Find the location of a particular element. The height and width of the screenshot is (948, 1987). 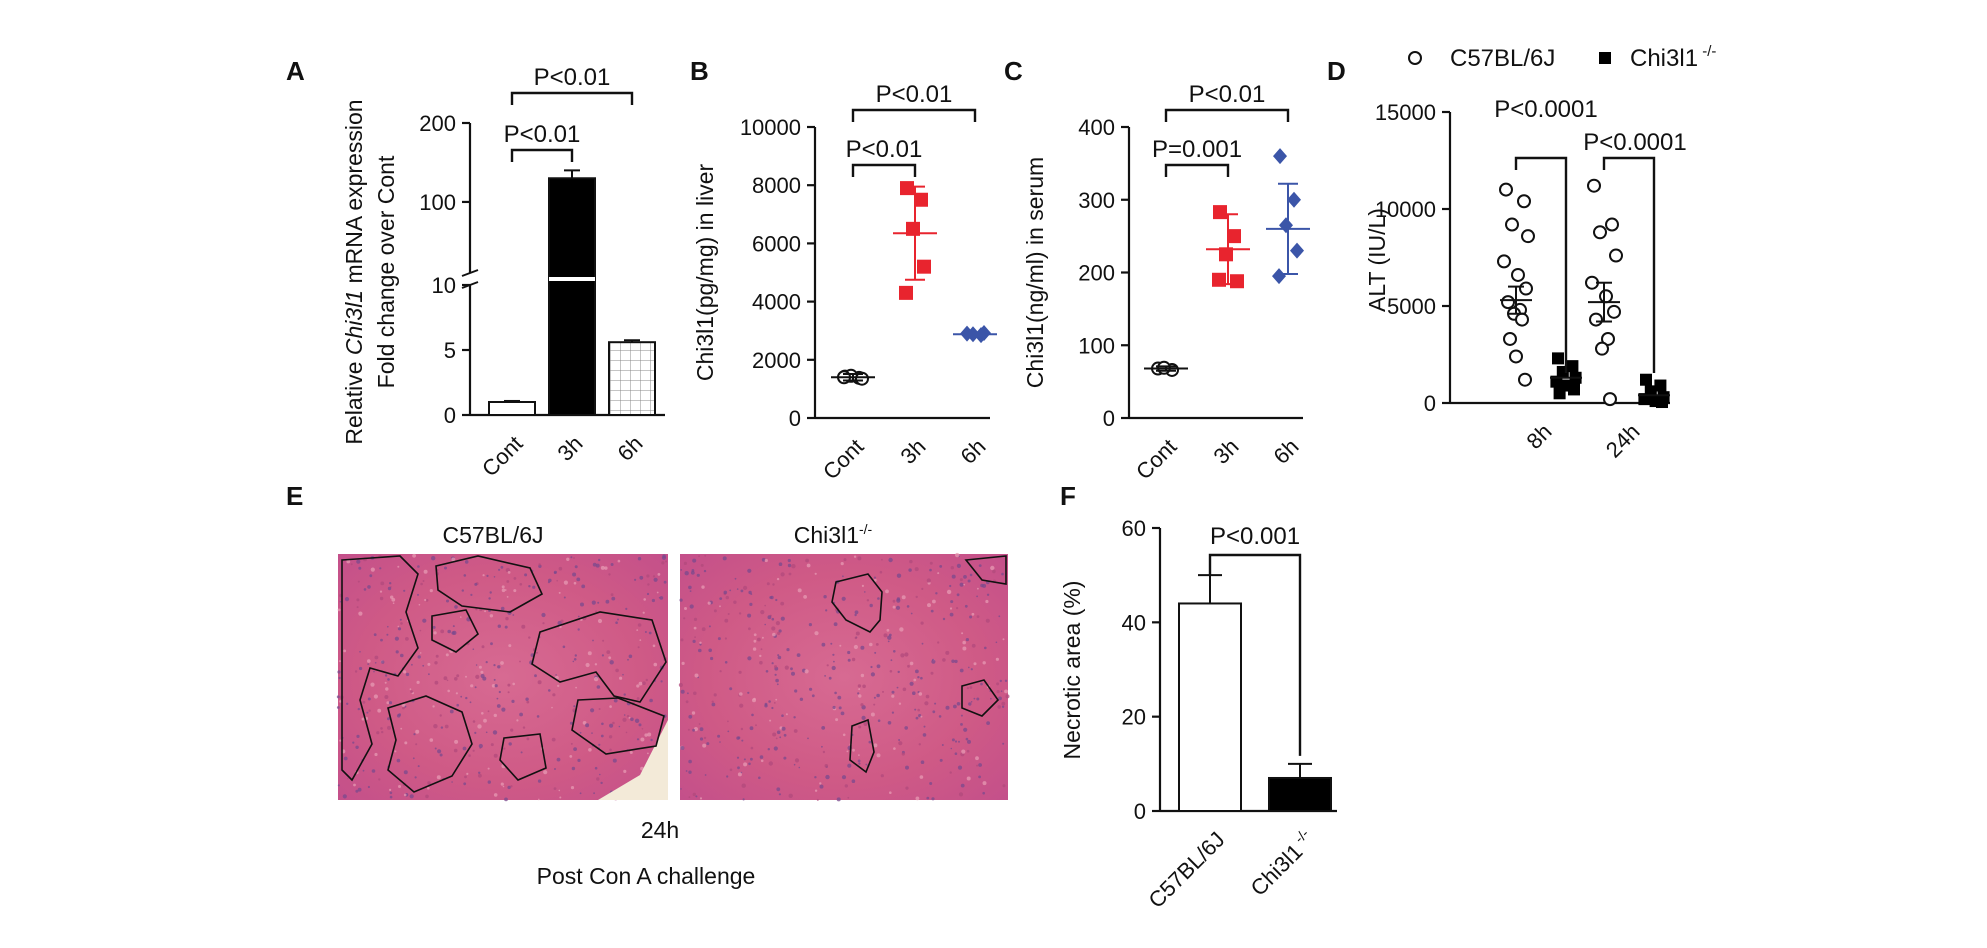

y-axis-label: ALT (IU/L) is located at coordinates (1377, 260).